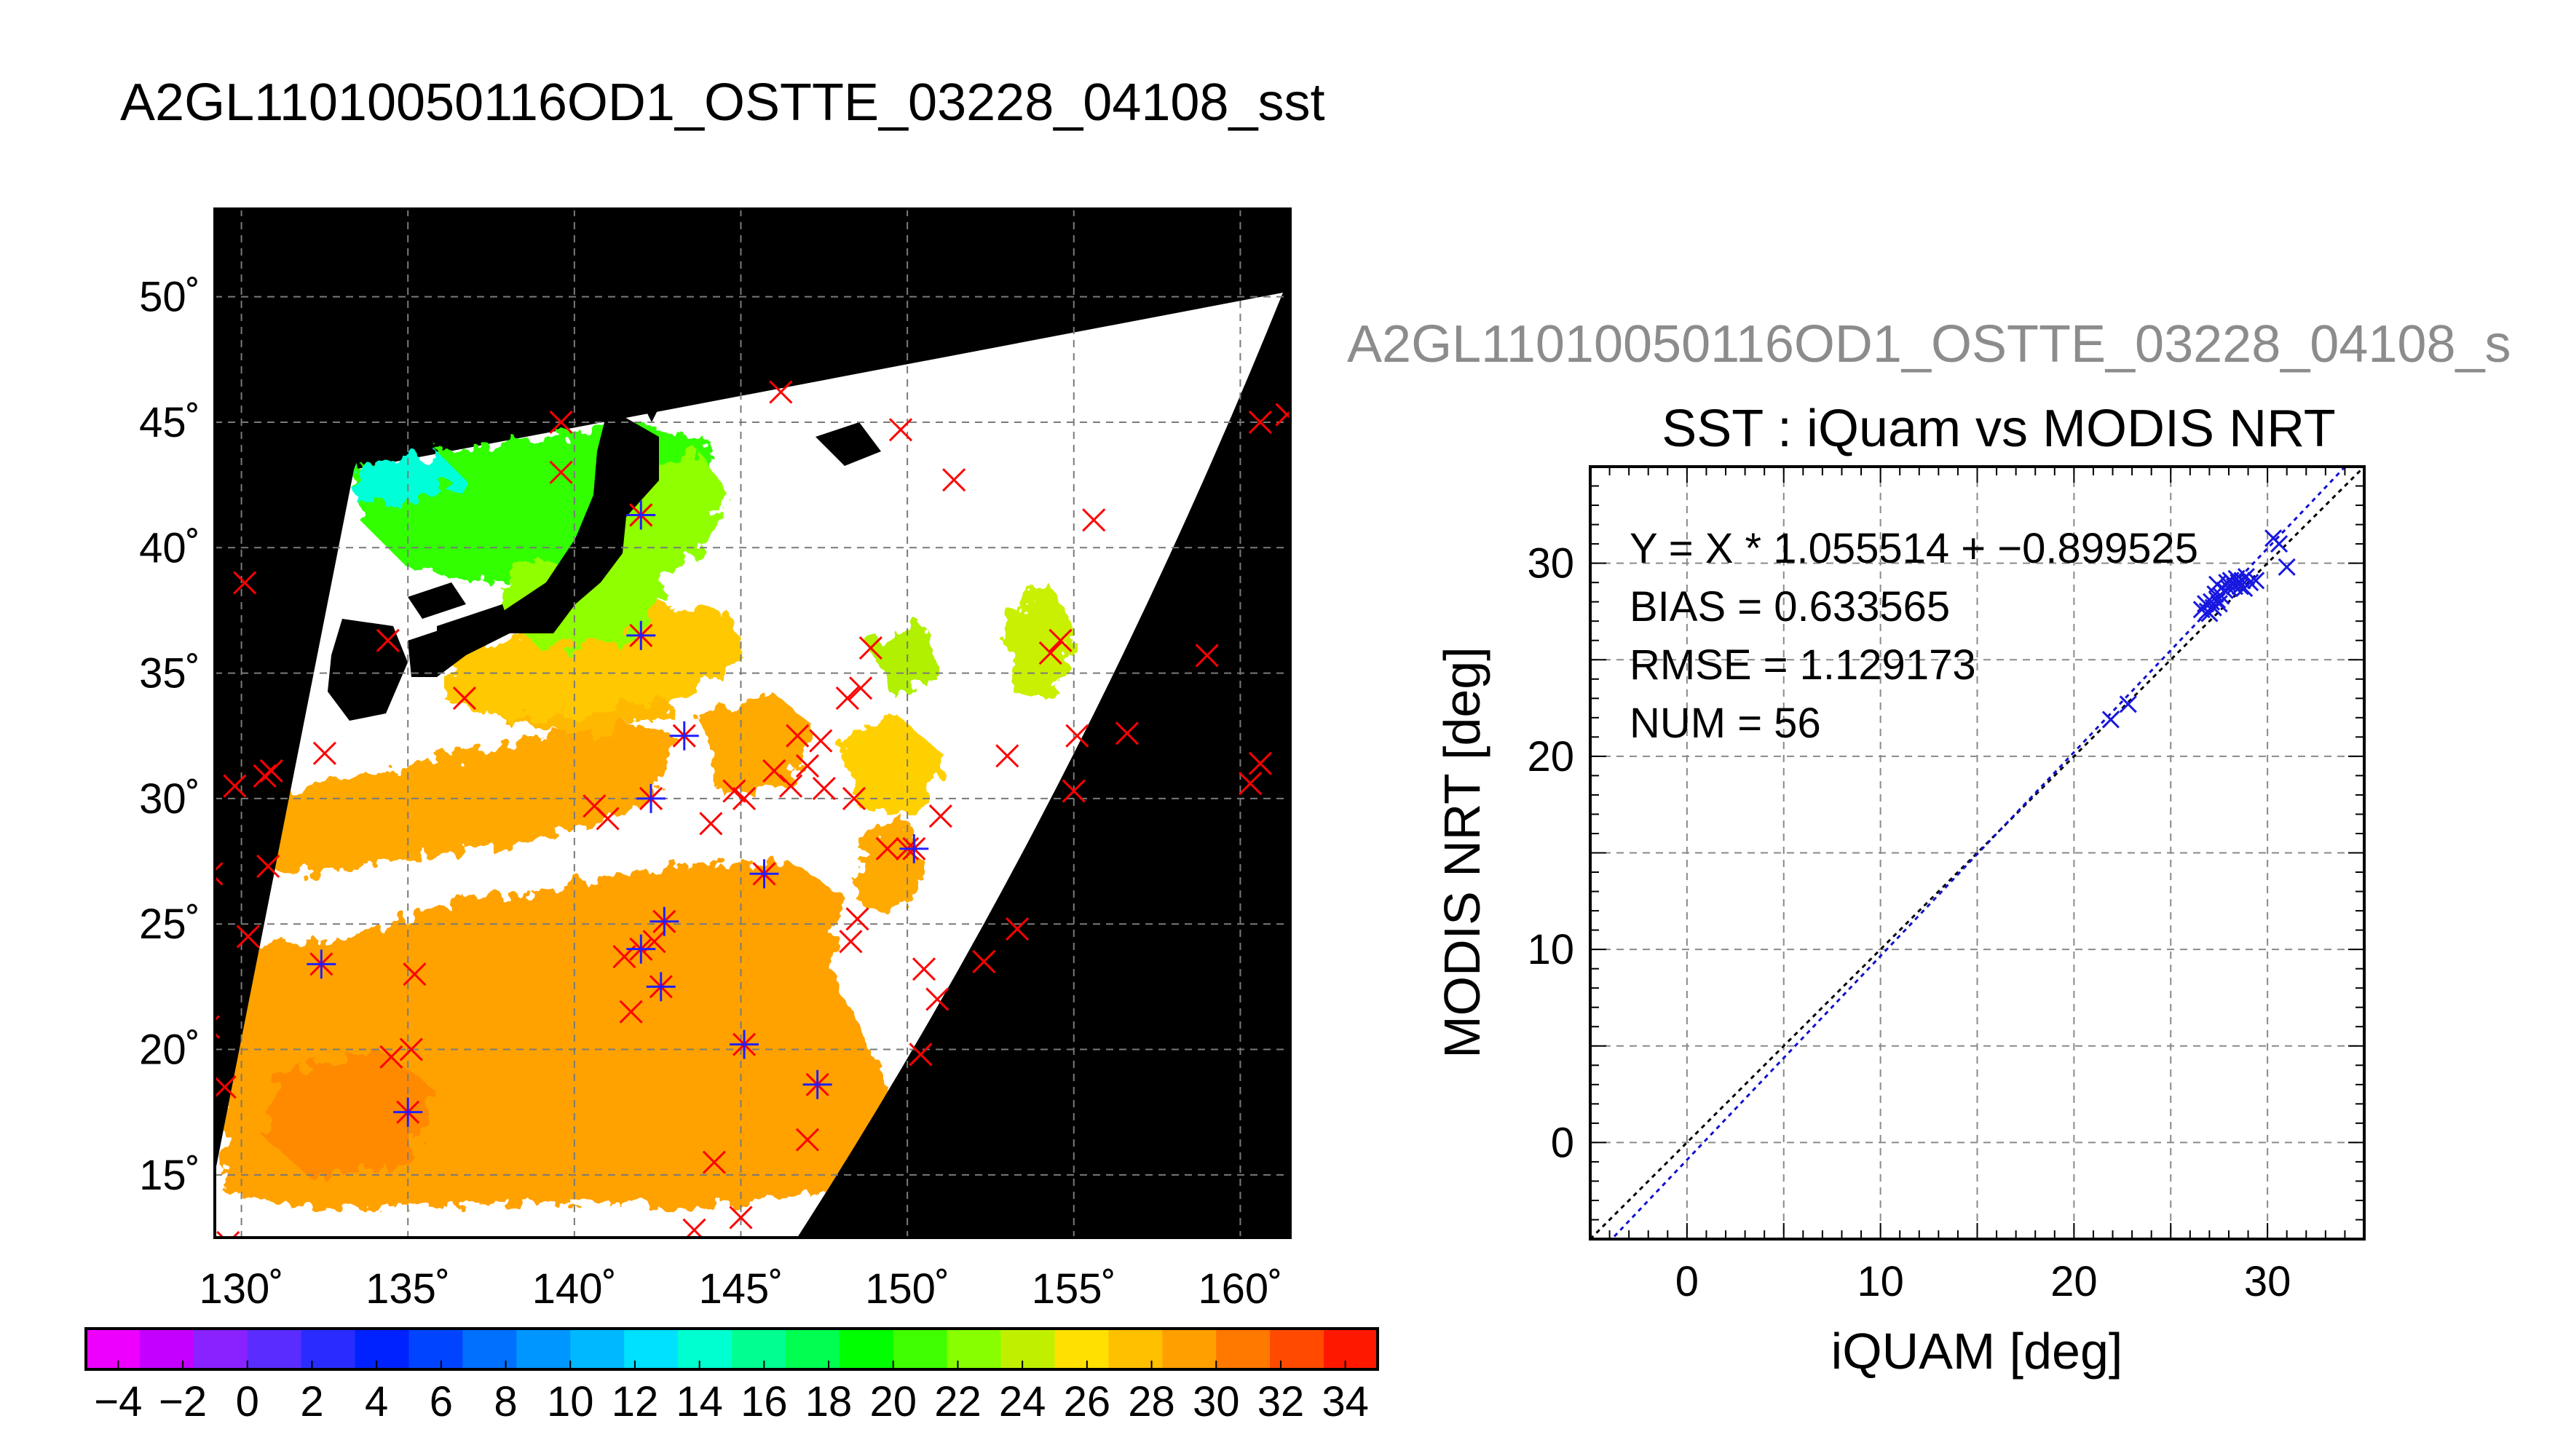 This screenshot has height=1456, width=2555. What do you see at coordinates (761, 698) in the screenshot?
I see `sst-yellow-field` at bounding box center [761, 698].